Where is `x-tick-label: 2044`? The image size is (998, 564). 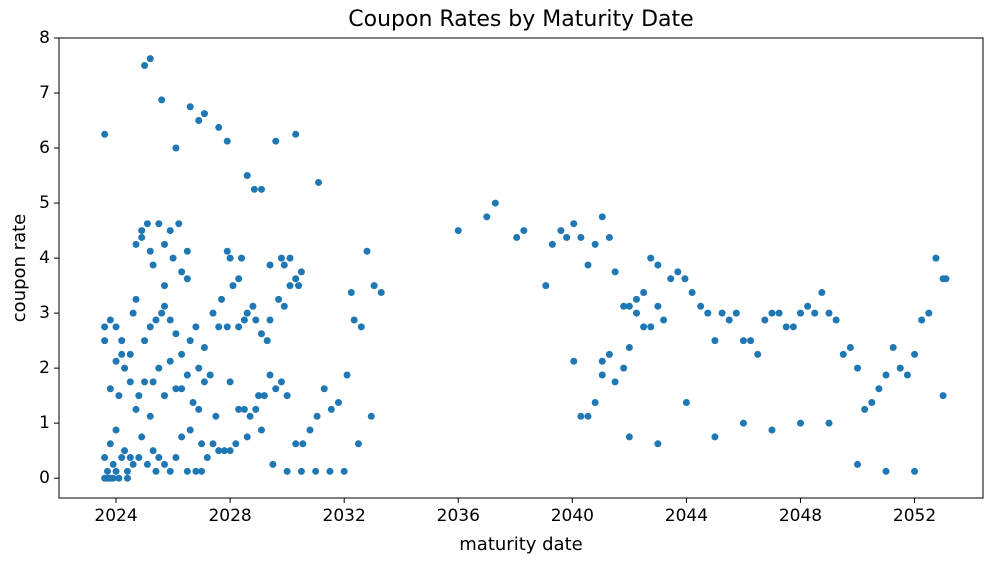 x-tick-label: 2044 is located at coordinates (686, 516).